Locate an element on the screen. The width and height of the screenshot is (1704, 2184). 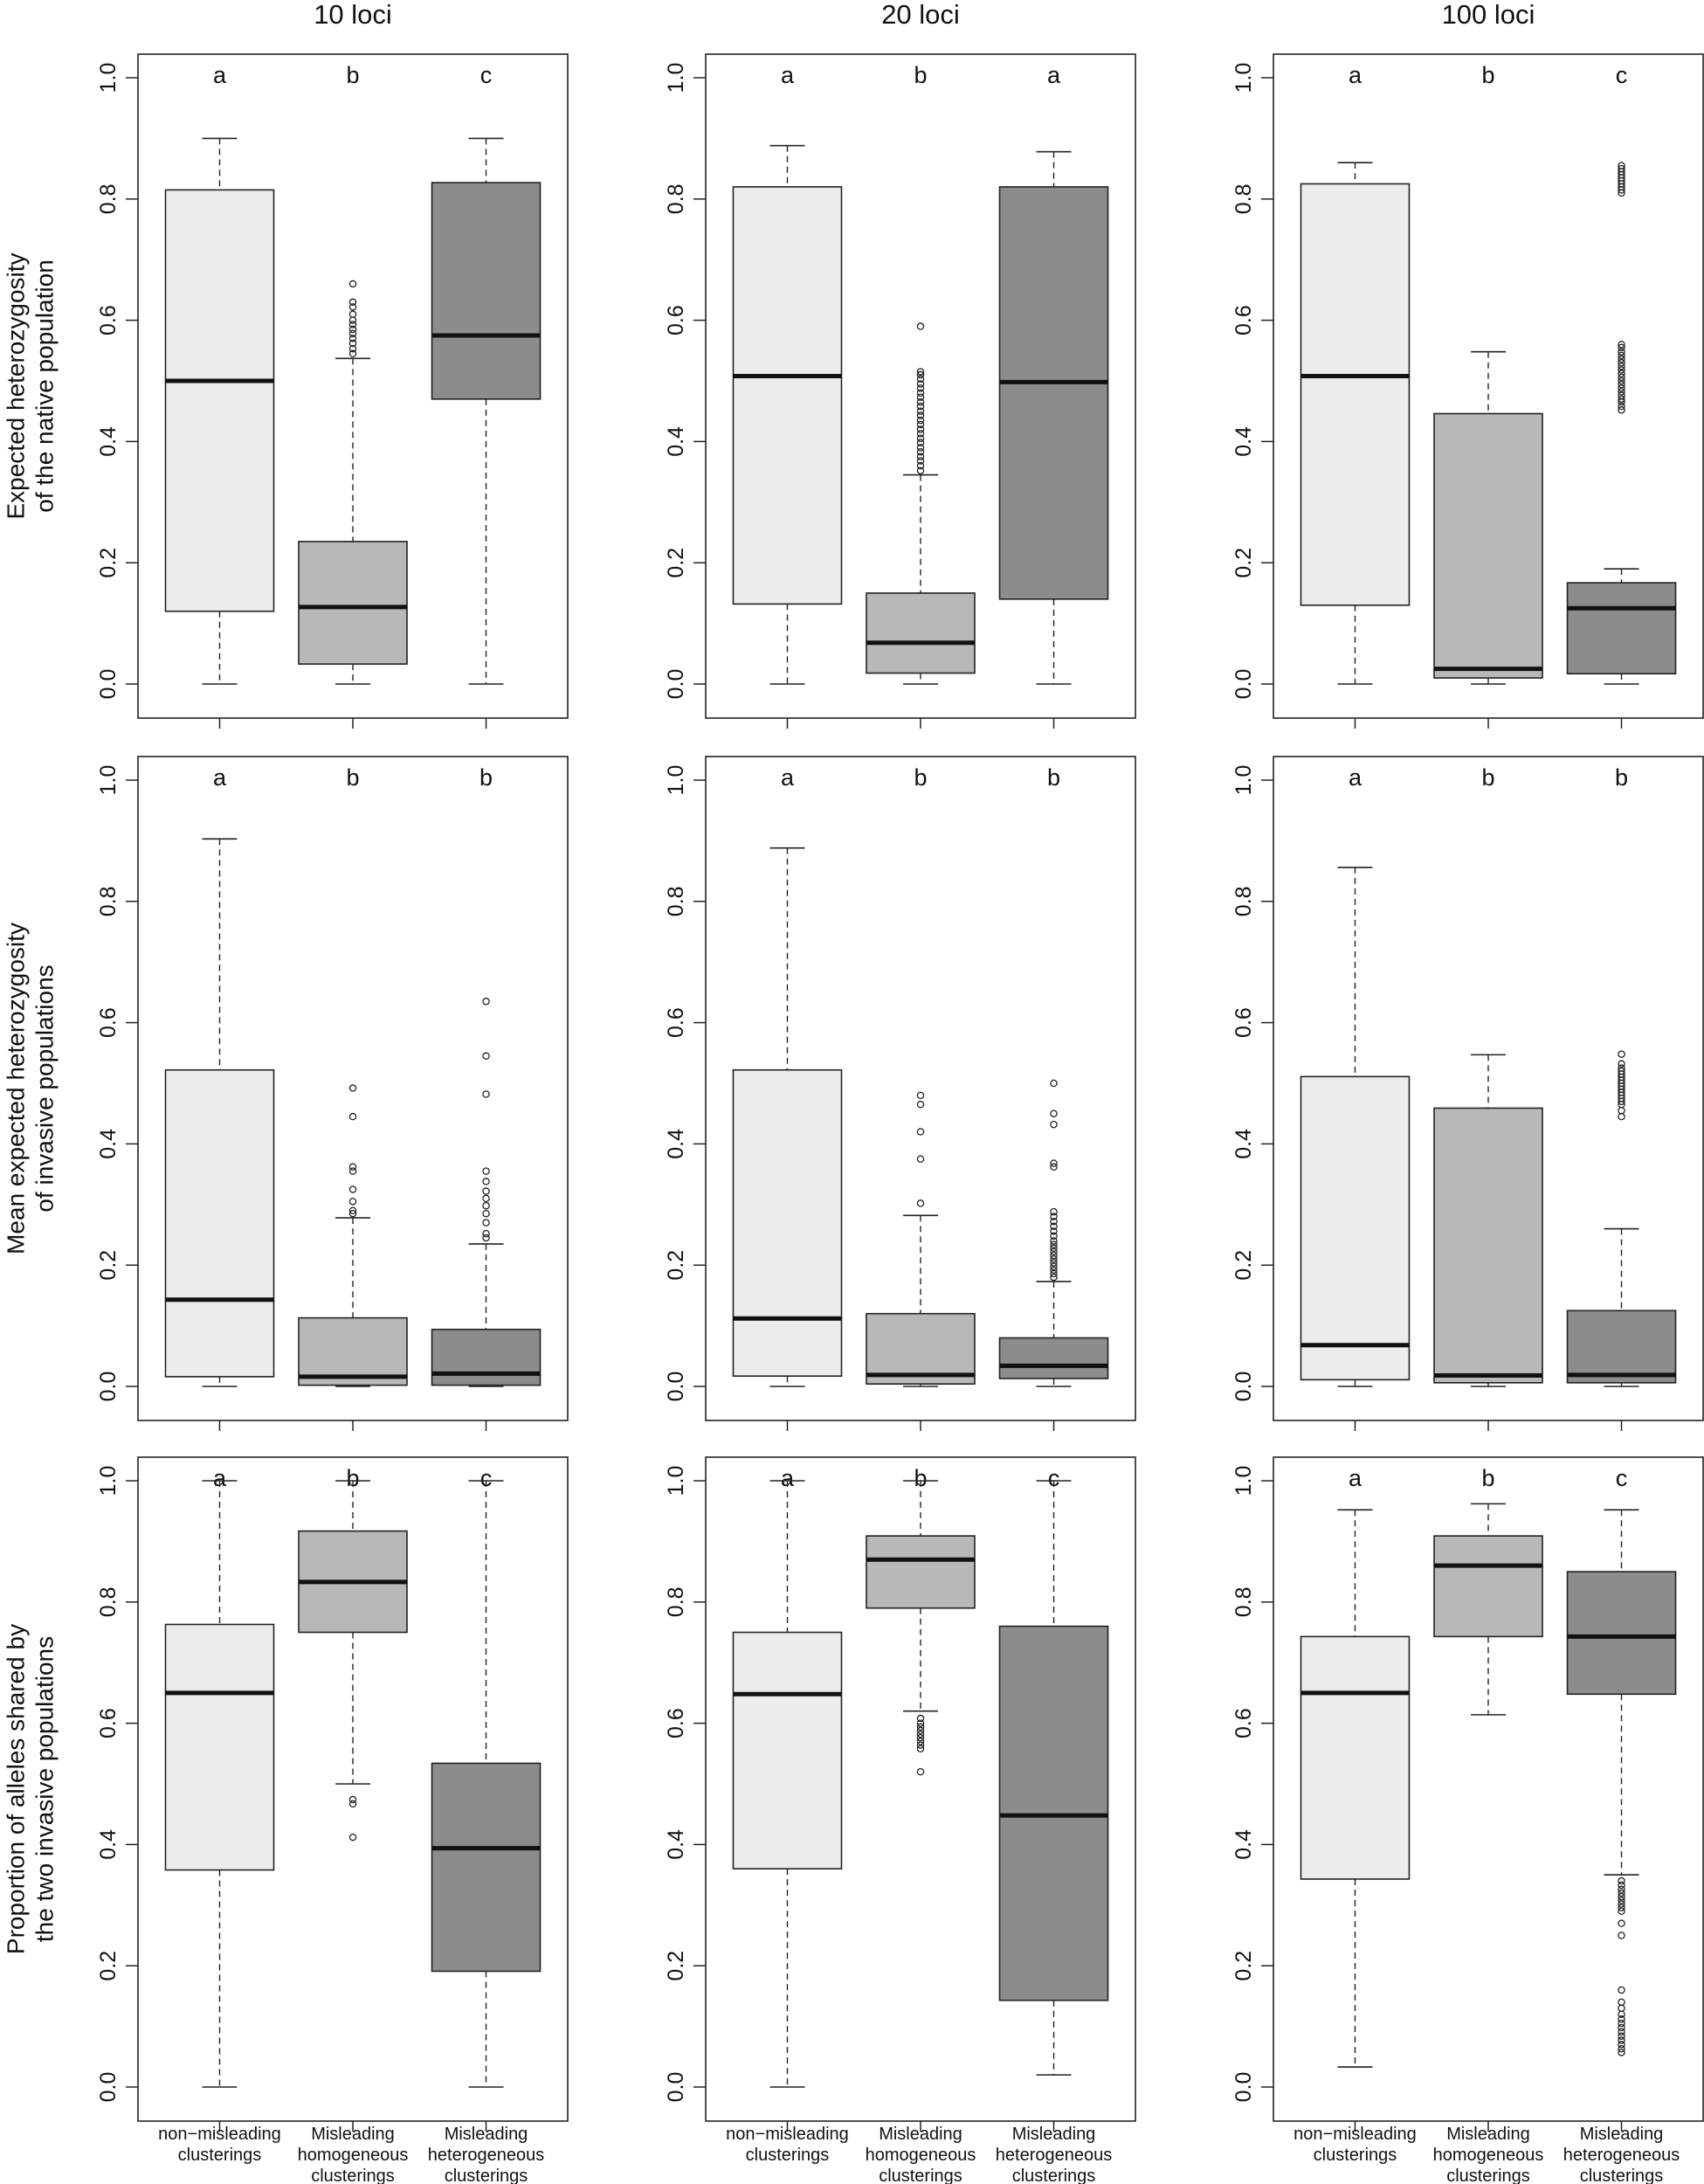
panel-r1-c2: 0.0 0.2 0.4 0.6 0.8 1.0 a b a is located at coordinates (900, 391).